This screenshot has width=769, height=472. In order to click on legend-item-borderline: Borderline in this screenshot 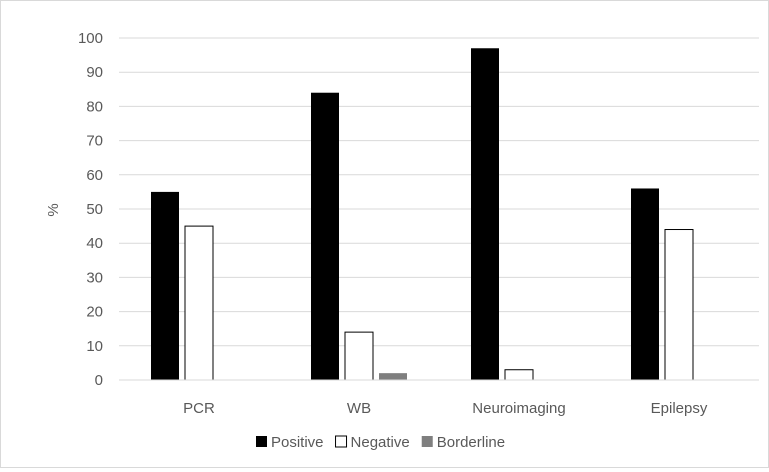, I will do `click(463, 442)`.